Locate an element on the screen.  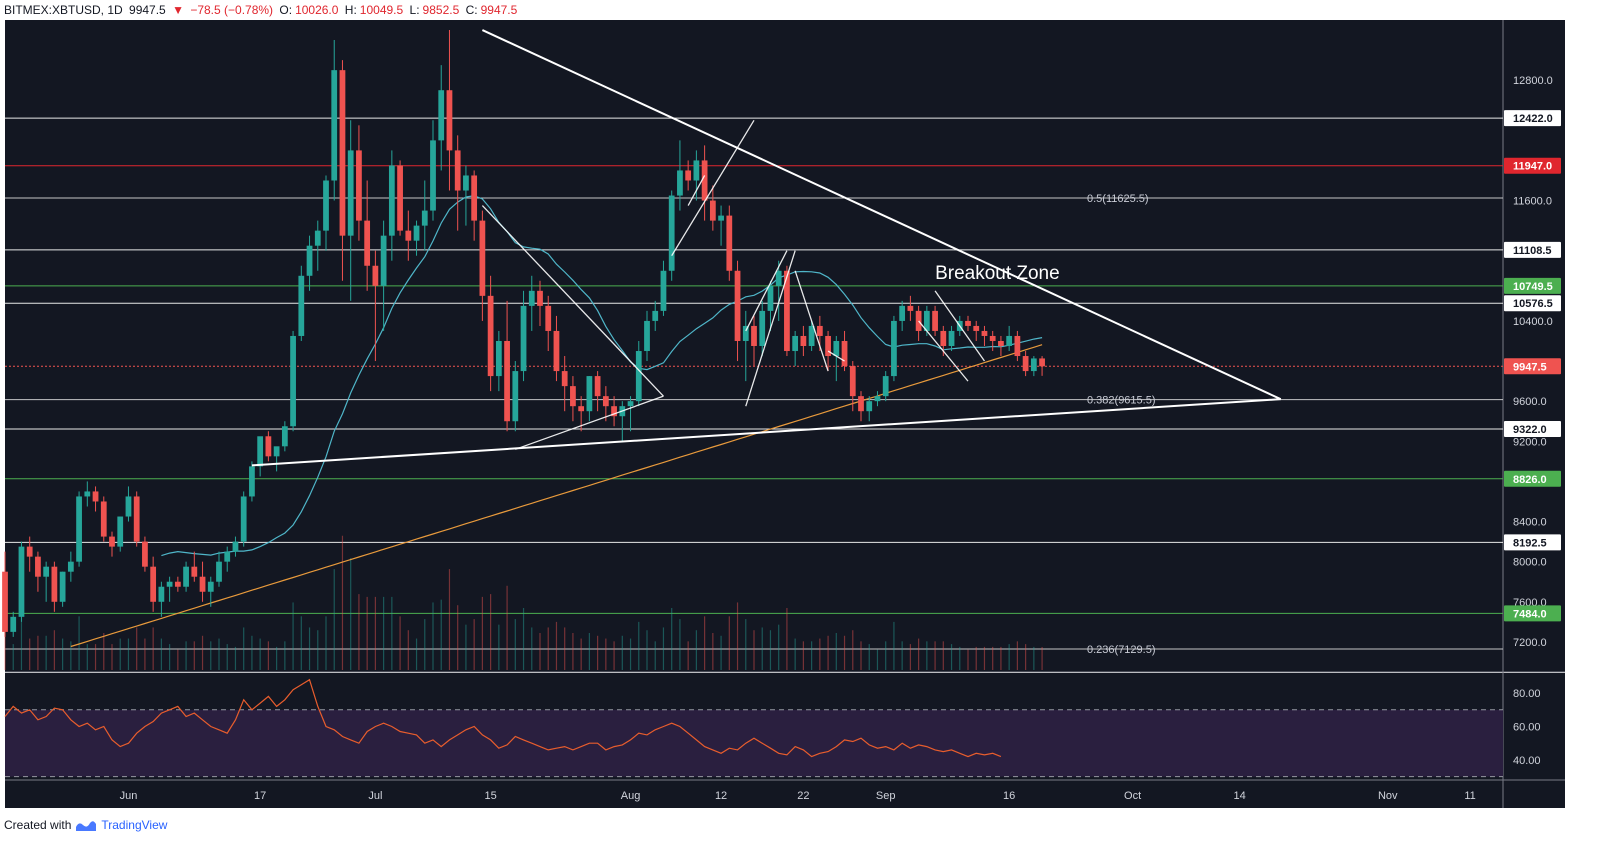
date-tick-label: 15 is located at coordinates (490, 796).